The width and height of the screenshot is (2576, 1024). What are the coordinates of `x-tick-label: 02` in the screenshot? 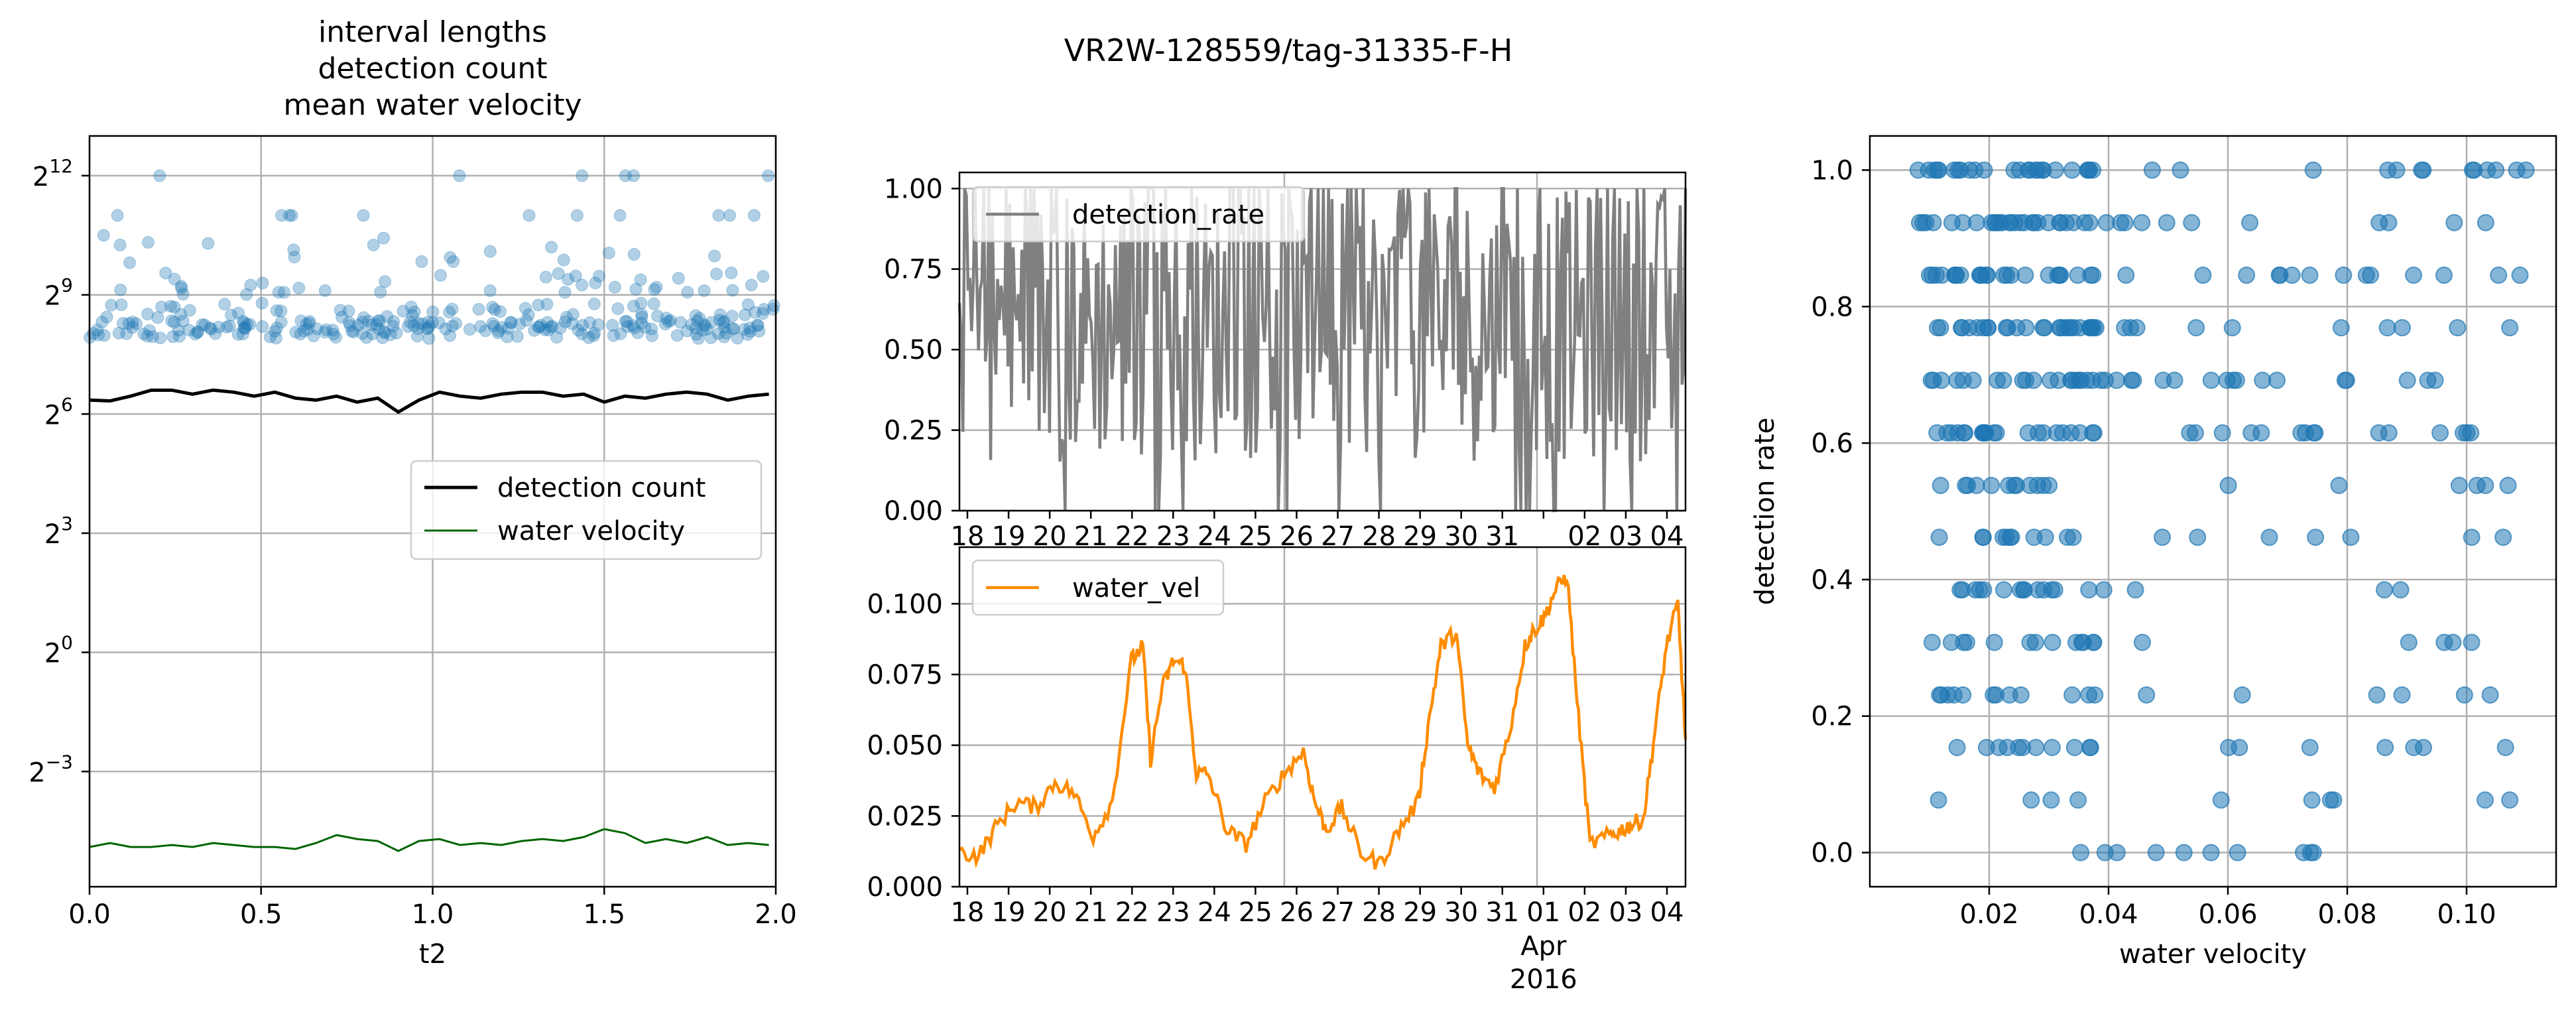 It's located at (1584, 912).